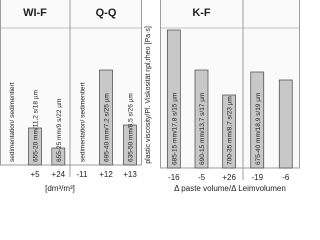 This screenshot has height=240, width=320. I want to click on panel-title: K-F, so click(201, 13).